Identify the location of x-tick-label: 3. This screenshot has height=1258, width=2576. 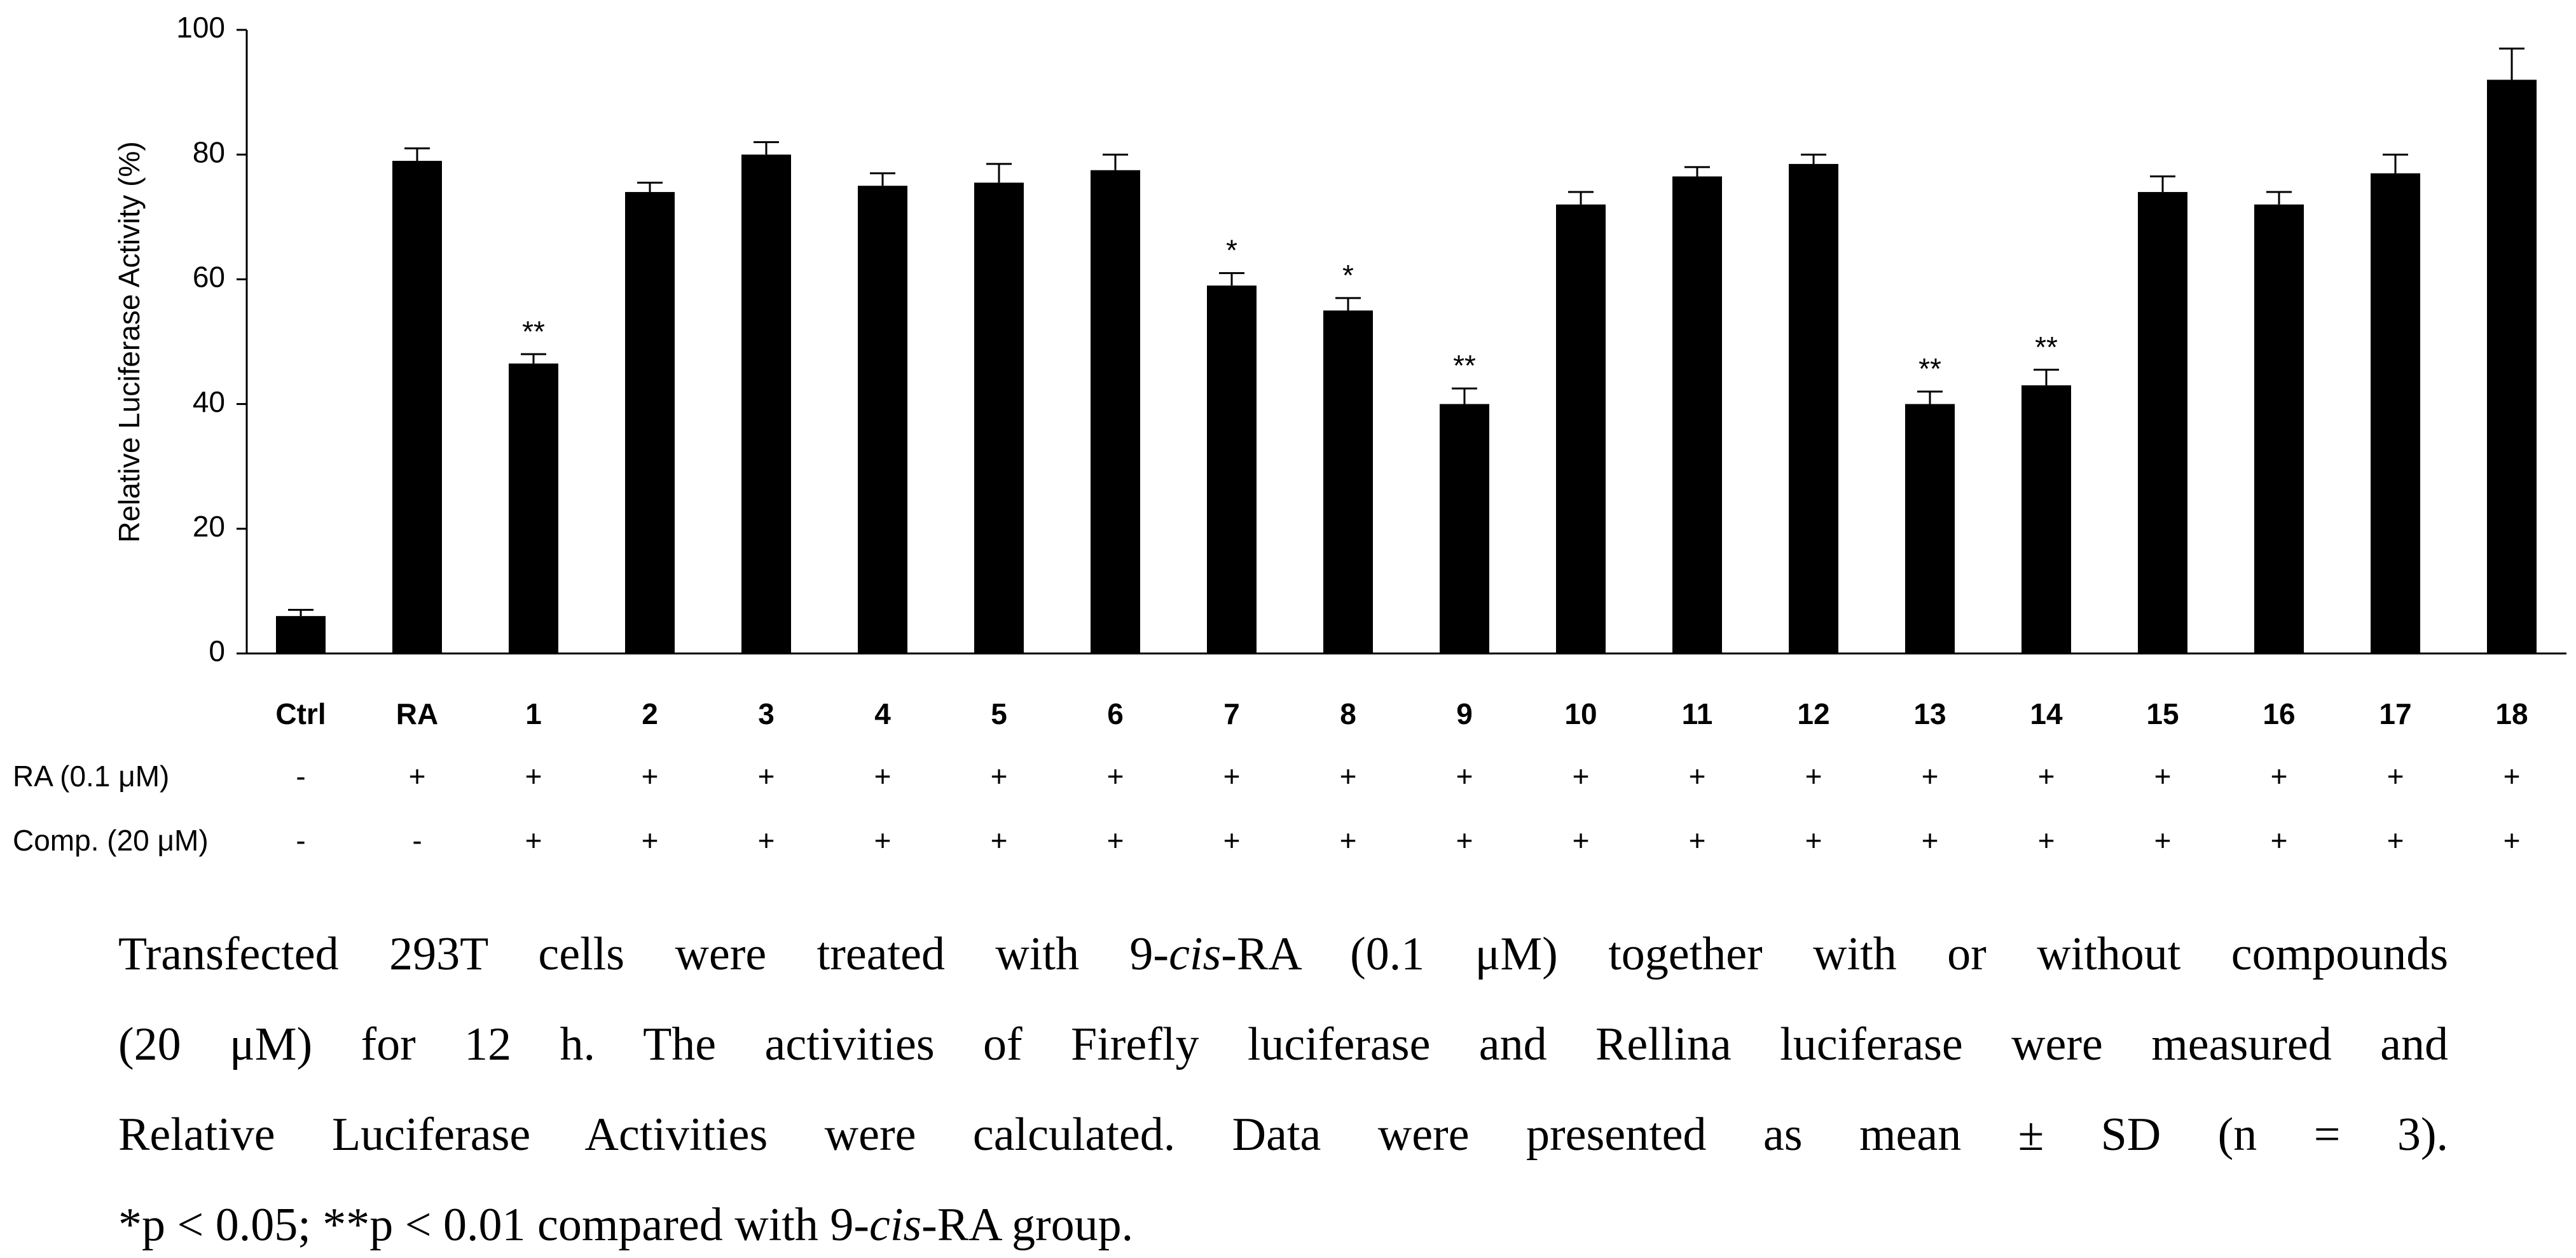
(766, 713).